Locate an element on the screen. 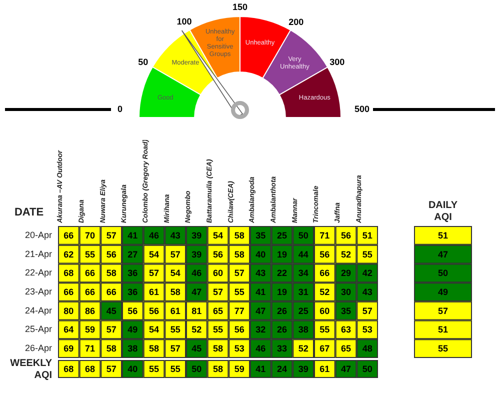 The image size is (500, 400). data-label: 35 is located at coordinates (261, 235).